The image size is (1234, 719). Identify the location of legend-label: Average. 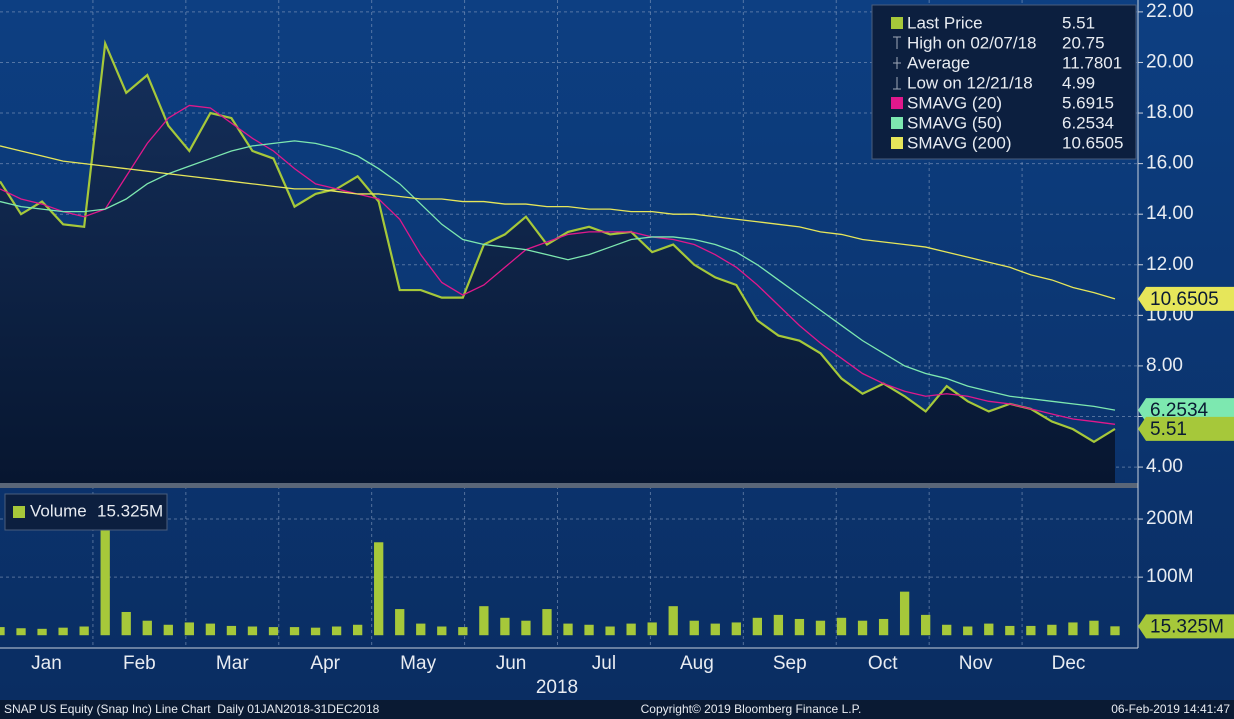
(938, 62).